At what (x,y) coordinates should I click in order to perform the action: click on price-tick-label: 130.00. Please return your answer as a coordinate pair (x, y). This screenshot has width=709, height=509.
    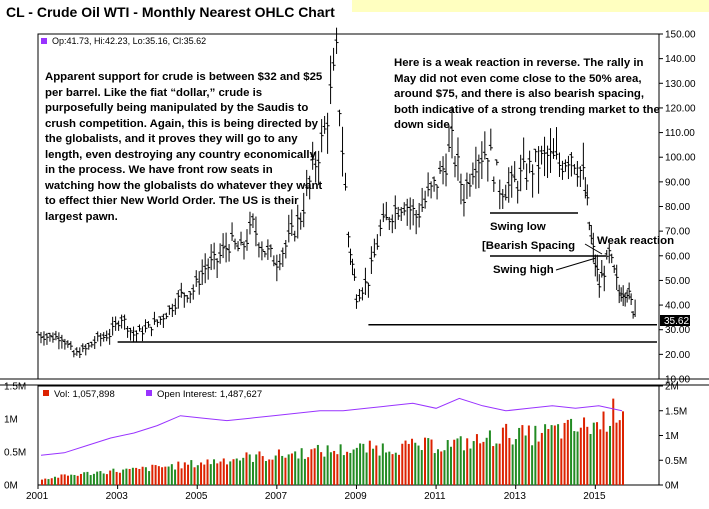
    Looking at the image, I should click on (680, 84).